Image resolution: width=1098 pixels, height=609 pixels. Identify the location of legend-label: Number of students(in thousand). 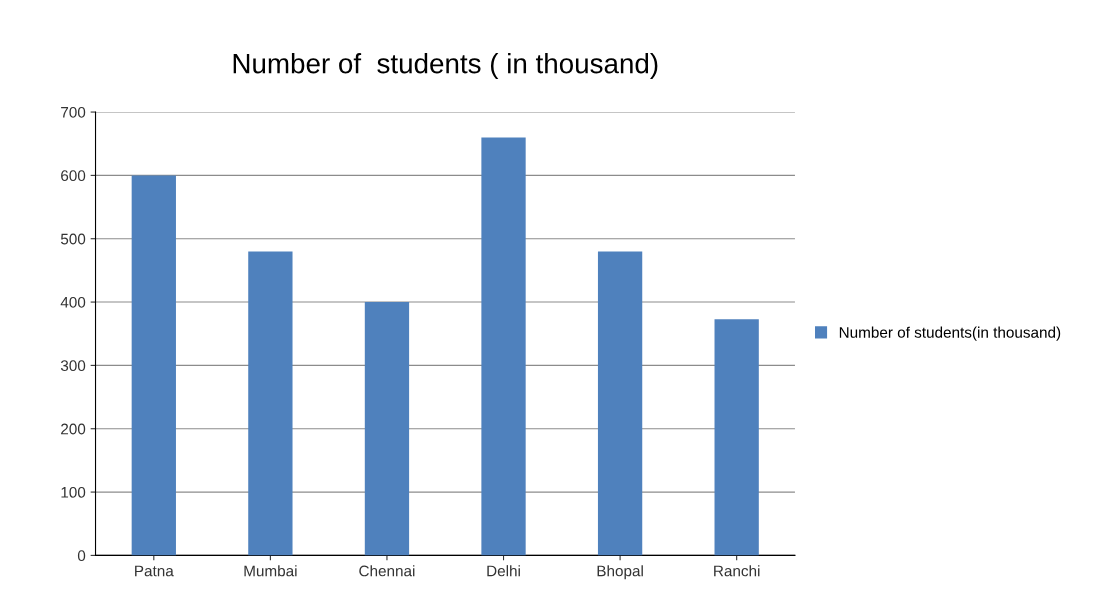
(950, 333).